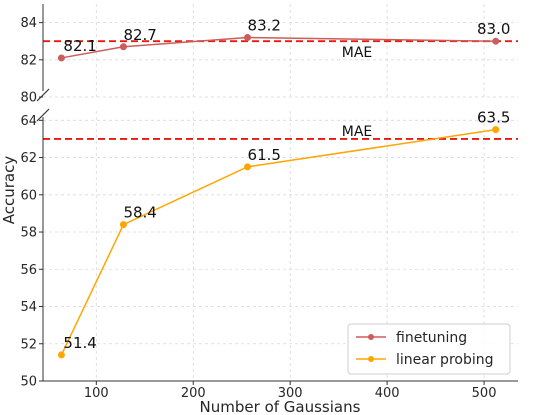  Describe the element at coordinates (445, 360) in the screenshot. I see `legend-label-linear-probing: linear probing` at that location.